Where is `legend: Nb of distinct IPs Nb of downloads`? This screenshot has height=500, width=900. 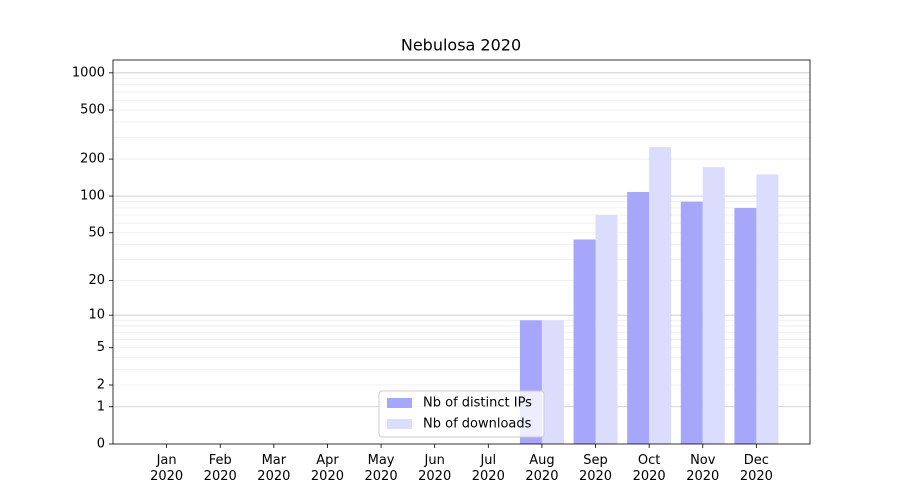
legend: Nb of distinct IPs Nb of downloads is located at coordinates (461, 414).